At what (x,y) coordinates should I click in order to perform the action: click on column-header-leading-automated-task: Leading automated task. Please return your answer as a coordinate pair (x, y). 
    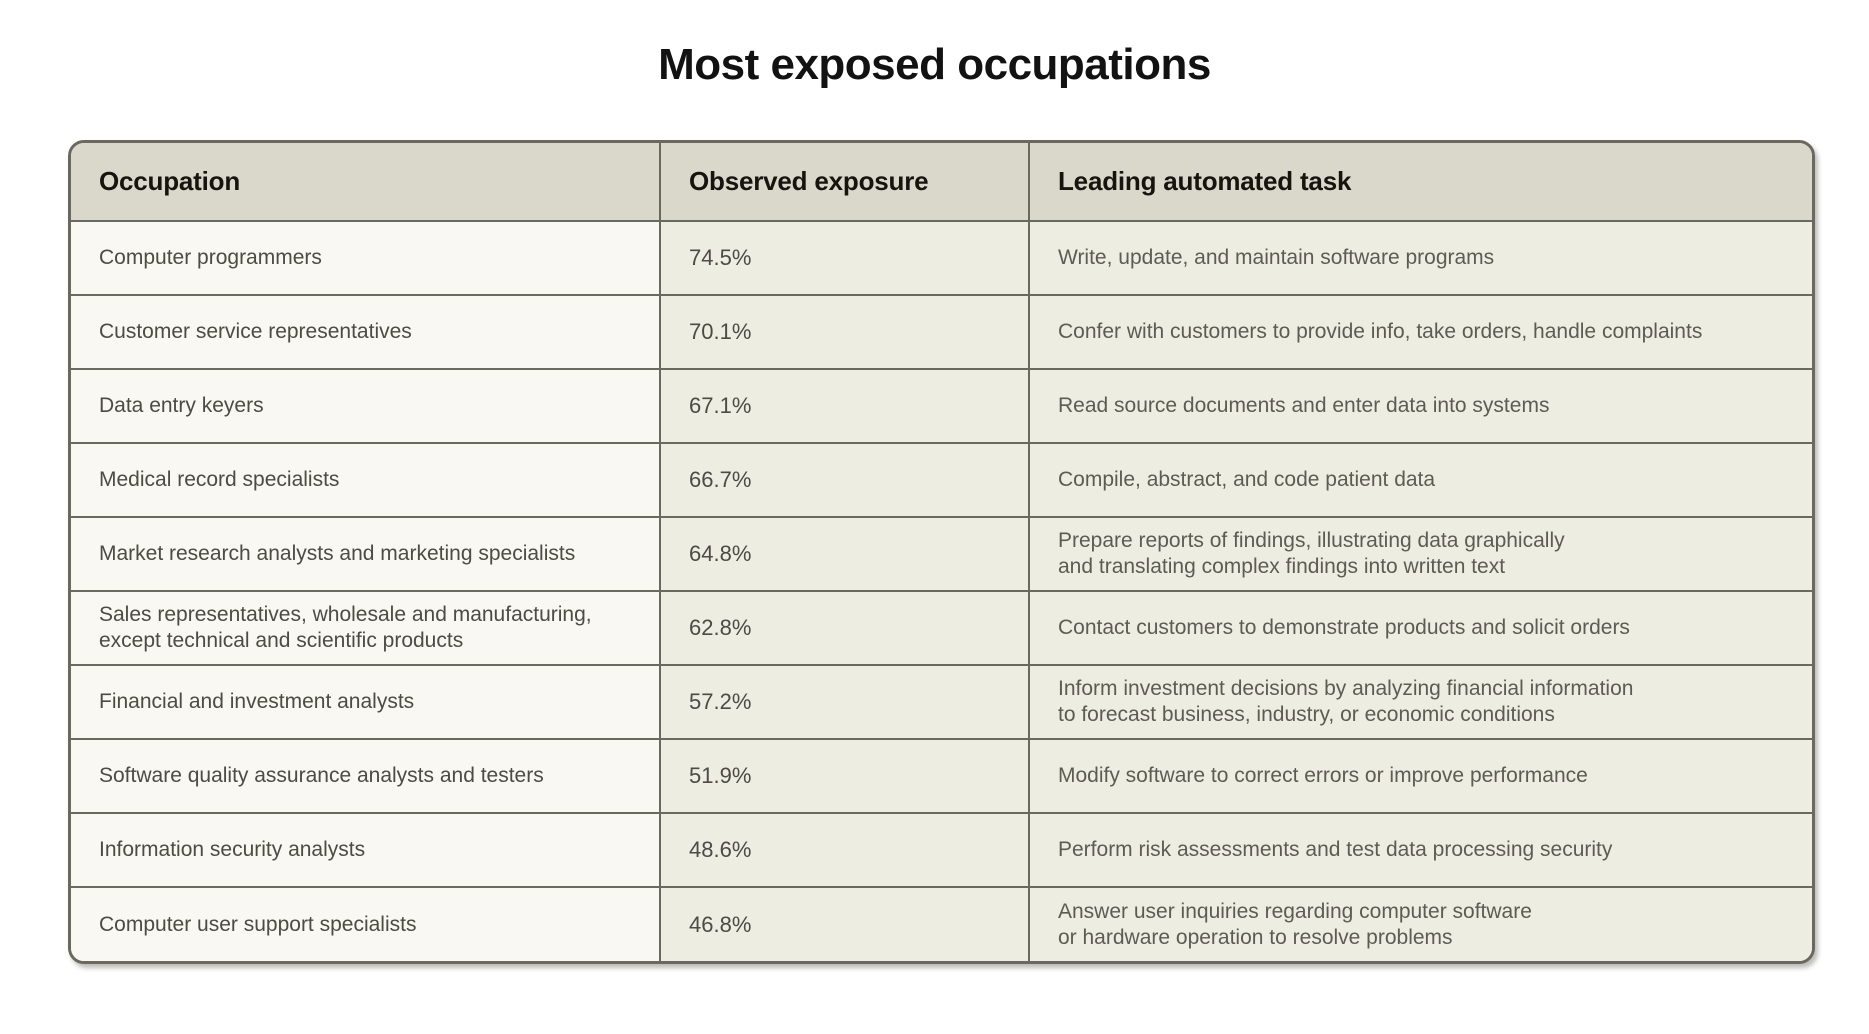
    Looking at the image, I should click on (1420, 182).